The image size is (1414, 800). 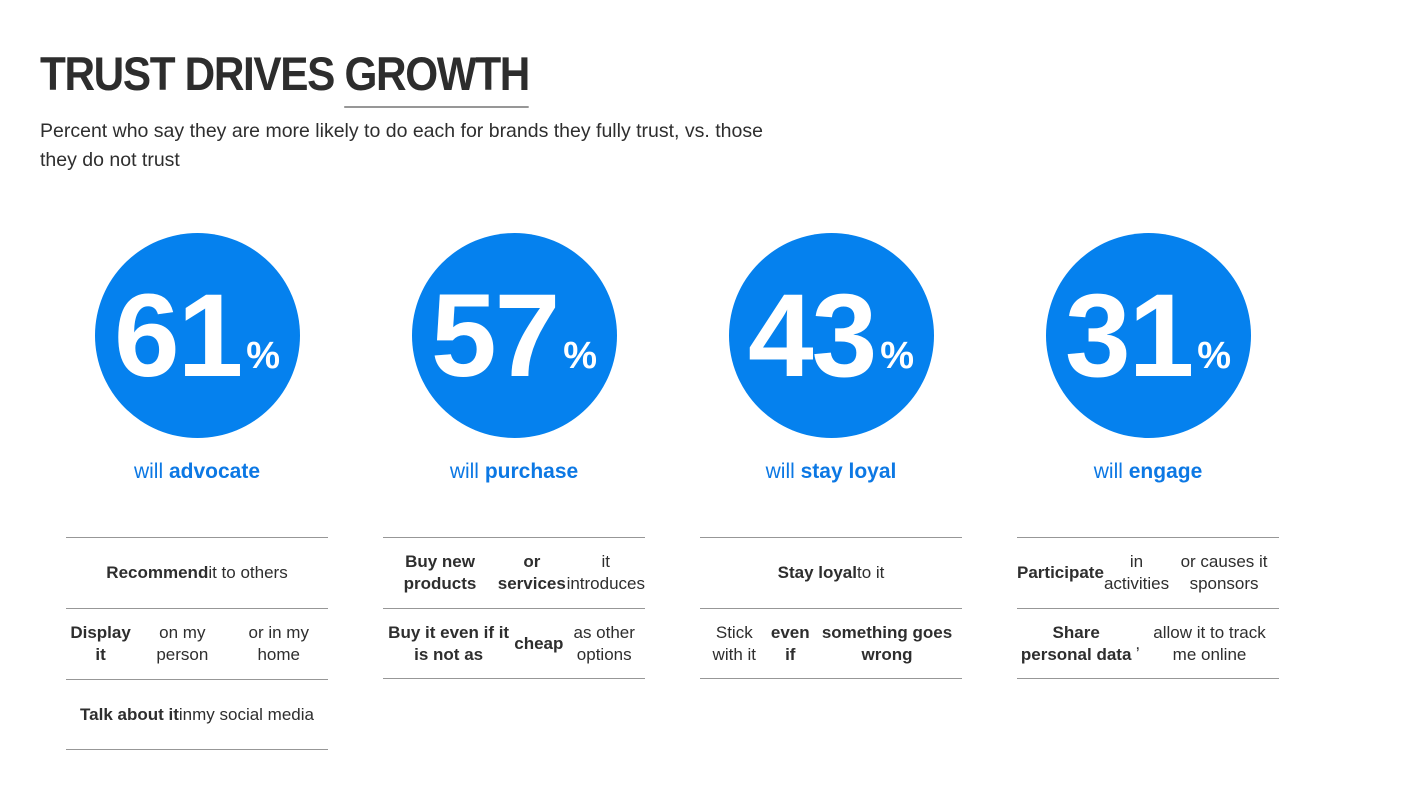 I want to click on percent-group: 31%, so click(x=1148, y=336).